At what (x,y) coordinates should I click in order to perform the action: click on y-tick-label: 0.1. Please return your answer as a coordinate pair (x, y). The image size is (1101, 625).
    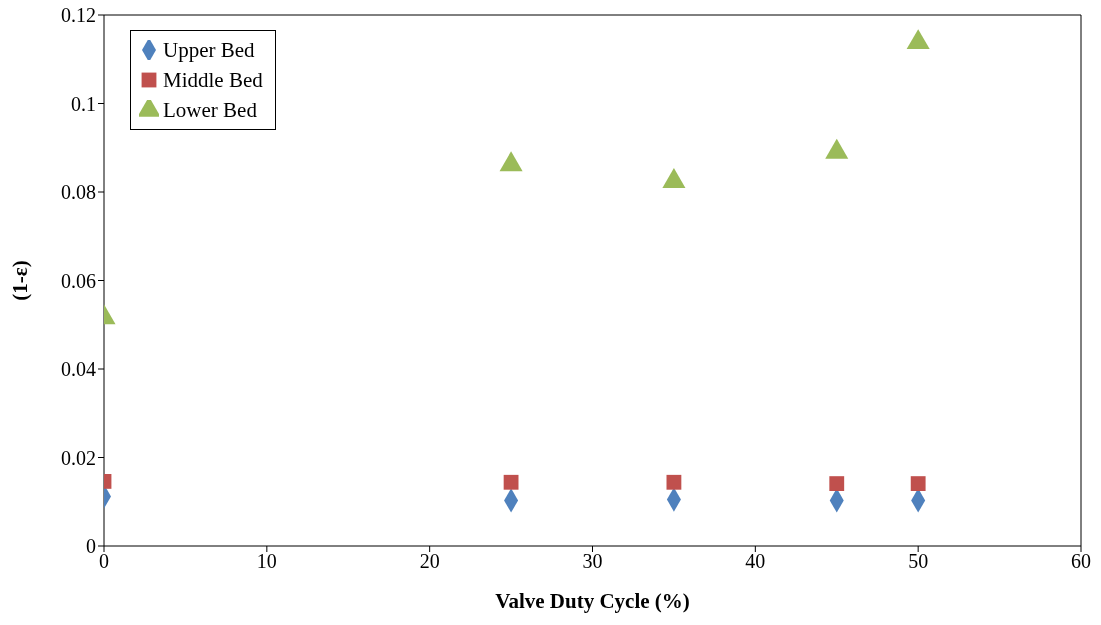
    Looking at the image, I should click on (83, 103).